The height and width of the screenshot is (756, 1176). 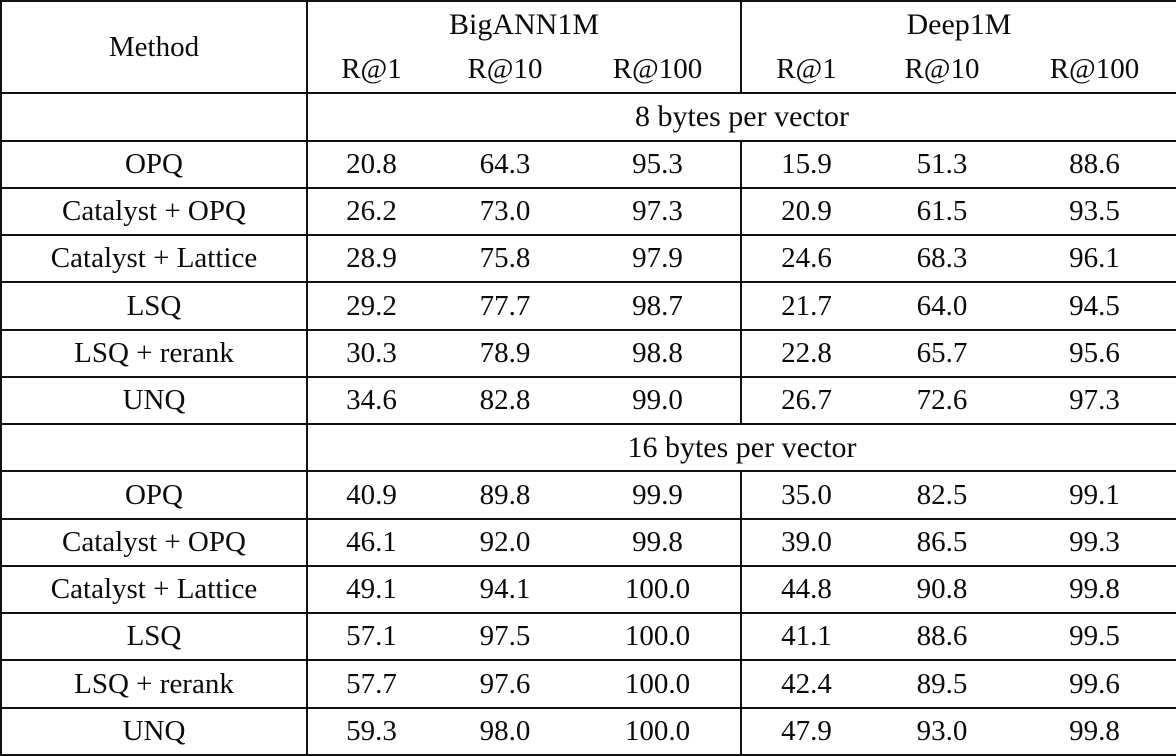 I want to click on metric-cell: 44.8, so click(x=805, y=589).